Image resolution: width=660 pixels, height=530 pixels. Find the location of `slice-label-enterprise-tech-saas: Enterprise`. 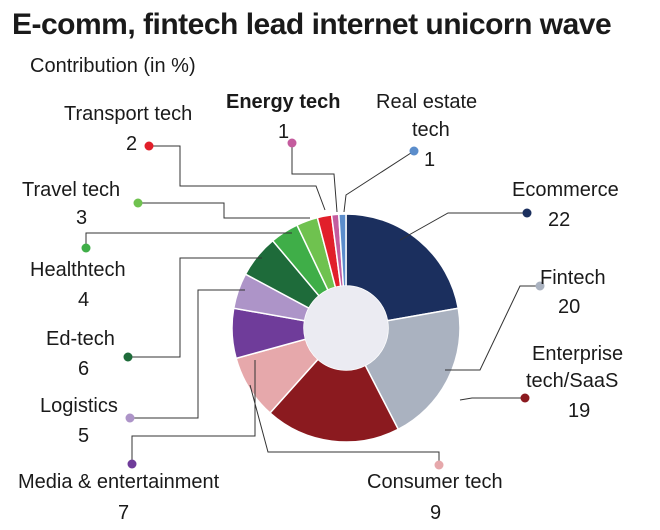

slice-label-enterprise-tech-saas: Enterprise is located at coordinates (577, 354).